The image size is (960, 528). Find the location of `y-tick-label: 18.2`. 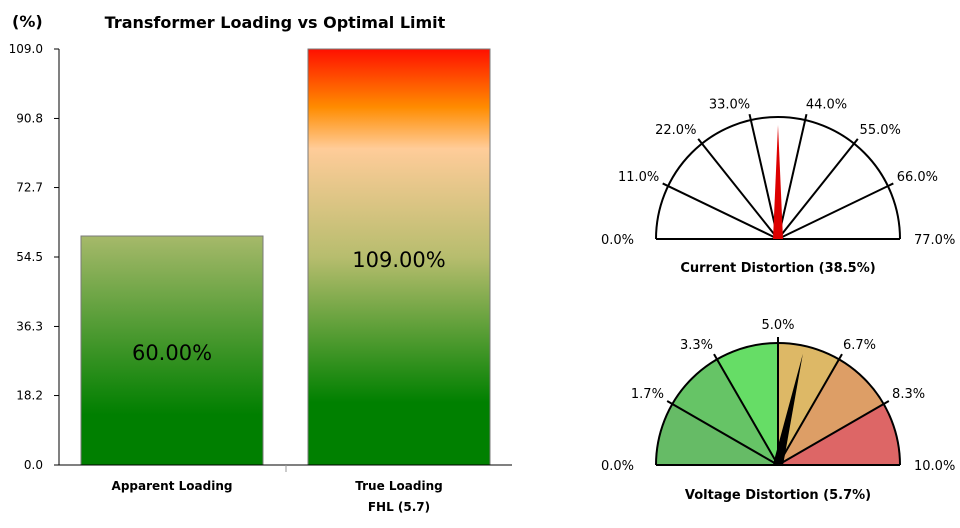

y-tick-label: 18.2 is located at coordinates (29, 396).